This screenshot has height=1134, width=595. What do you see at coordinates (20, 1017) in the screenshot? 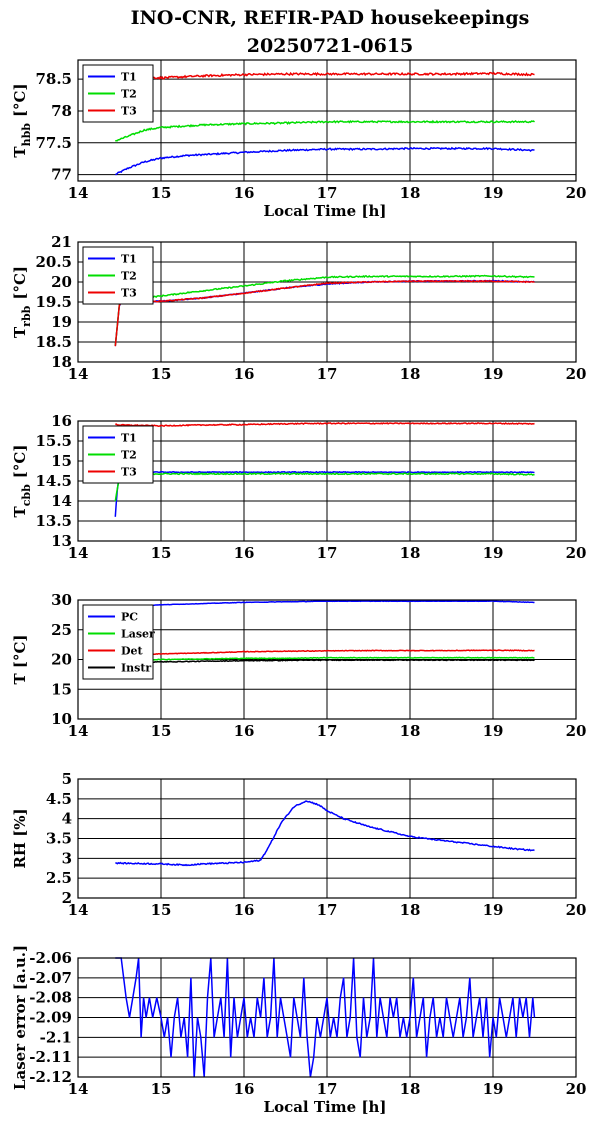
I see `y-axis-label: Laser error [a.u.]` at bounding box center [20, 1017].